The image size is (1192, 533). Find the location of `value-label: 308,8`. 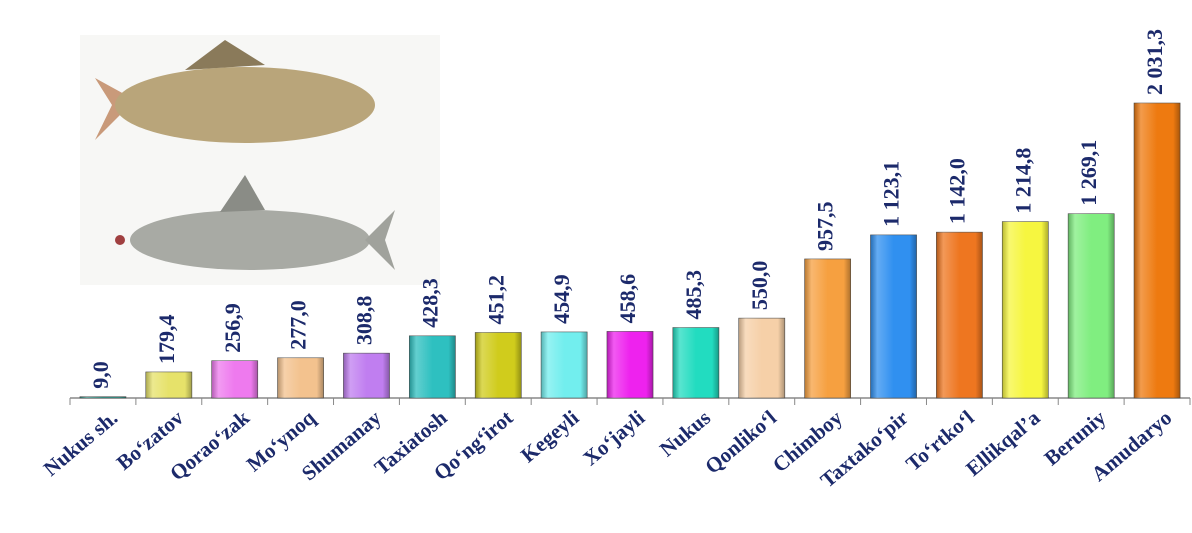

value-label: 308,8 is located at coordinates (364, 321).